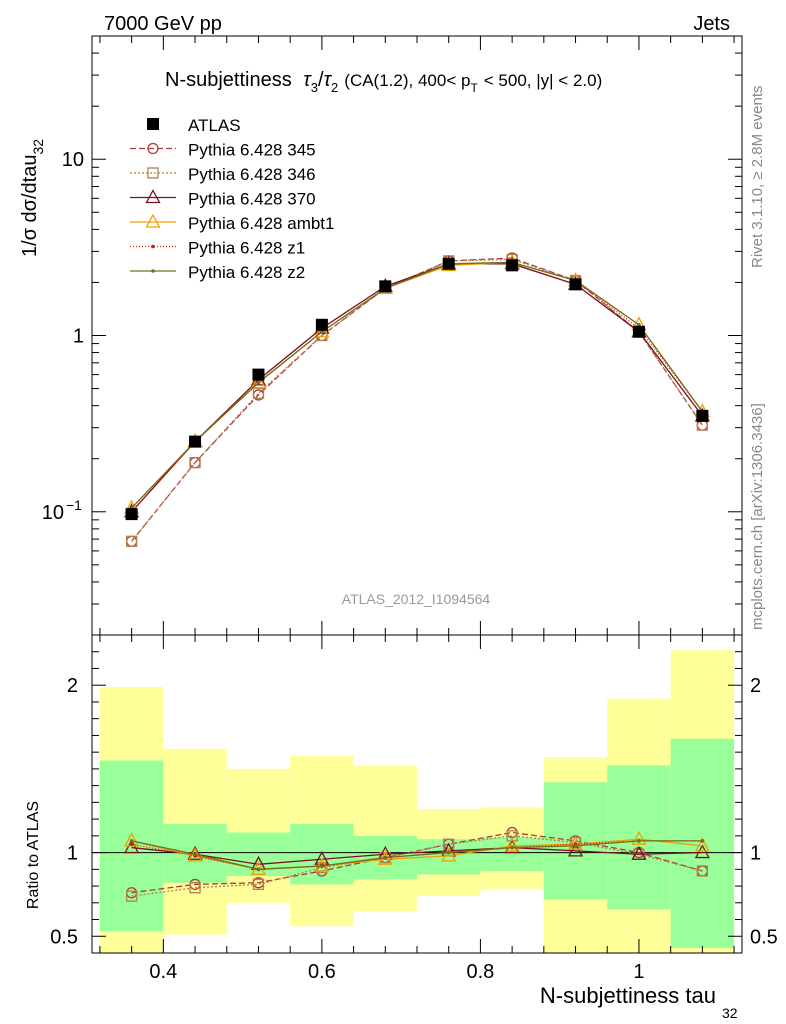  I want to click on legend-label-3: Pythia 6.428 ambt1, so click(261, 223).